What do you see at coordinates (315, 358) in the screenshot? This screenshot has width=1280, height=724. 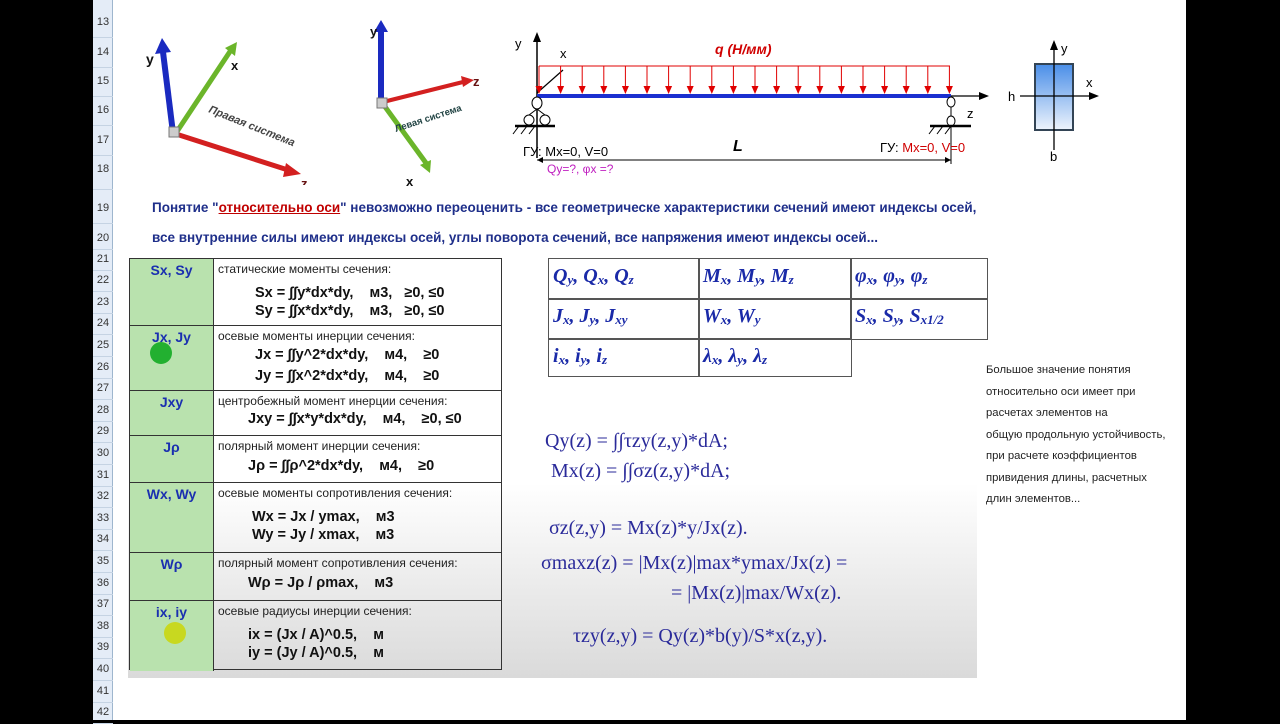 I see `property-row: Jx, Jy осевые моменты инерции сечения` at bounding box center [315, 358].